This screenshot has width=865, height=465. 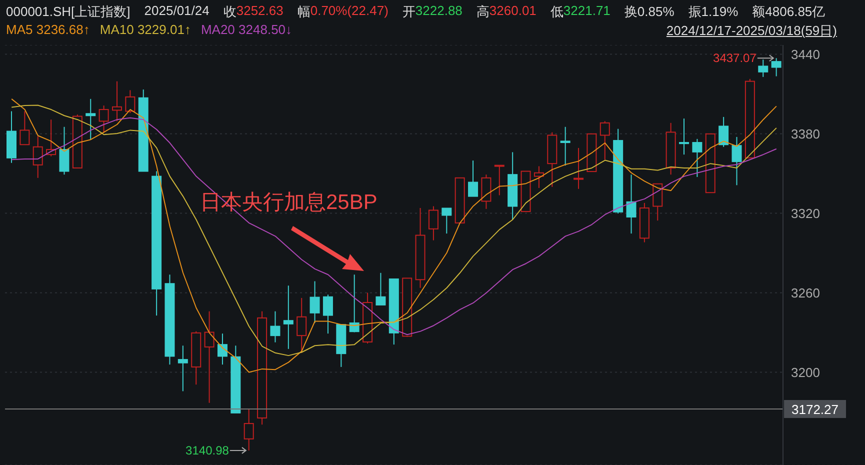 What do you see at coordinates (735, 58) in the screenshot?
I see `annotation: 3437.07` at bounding box center [735, 58].